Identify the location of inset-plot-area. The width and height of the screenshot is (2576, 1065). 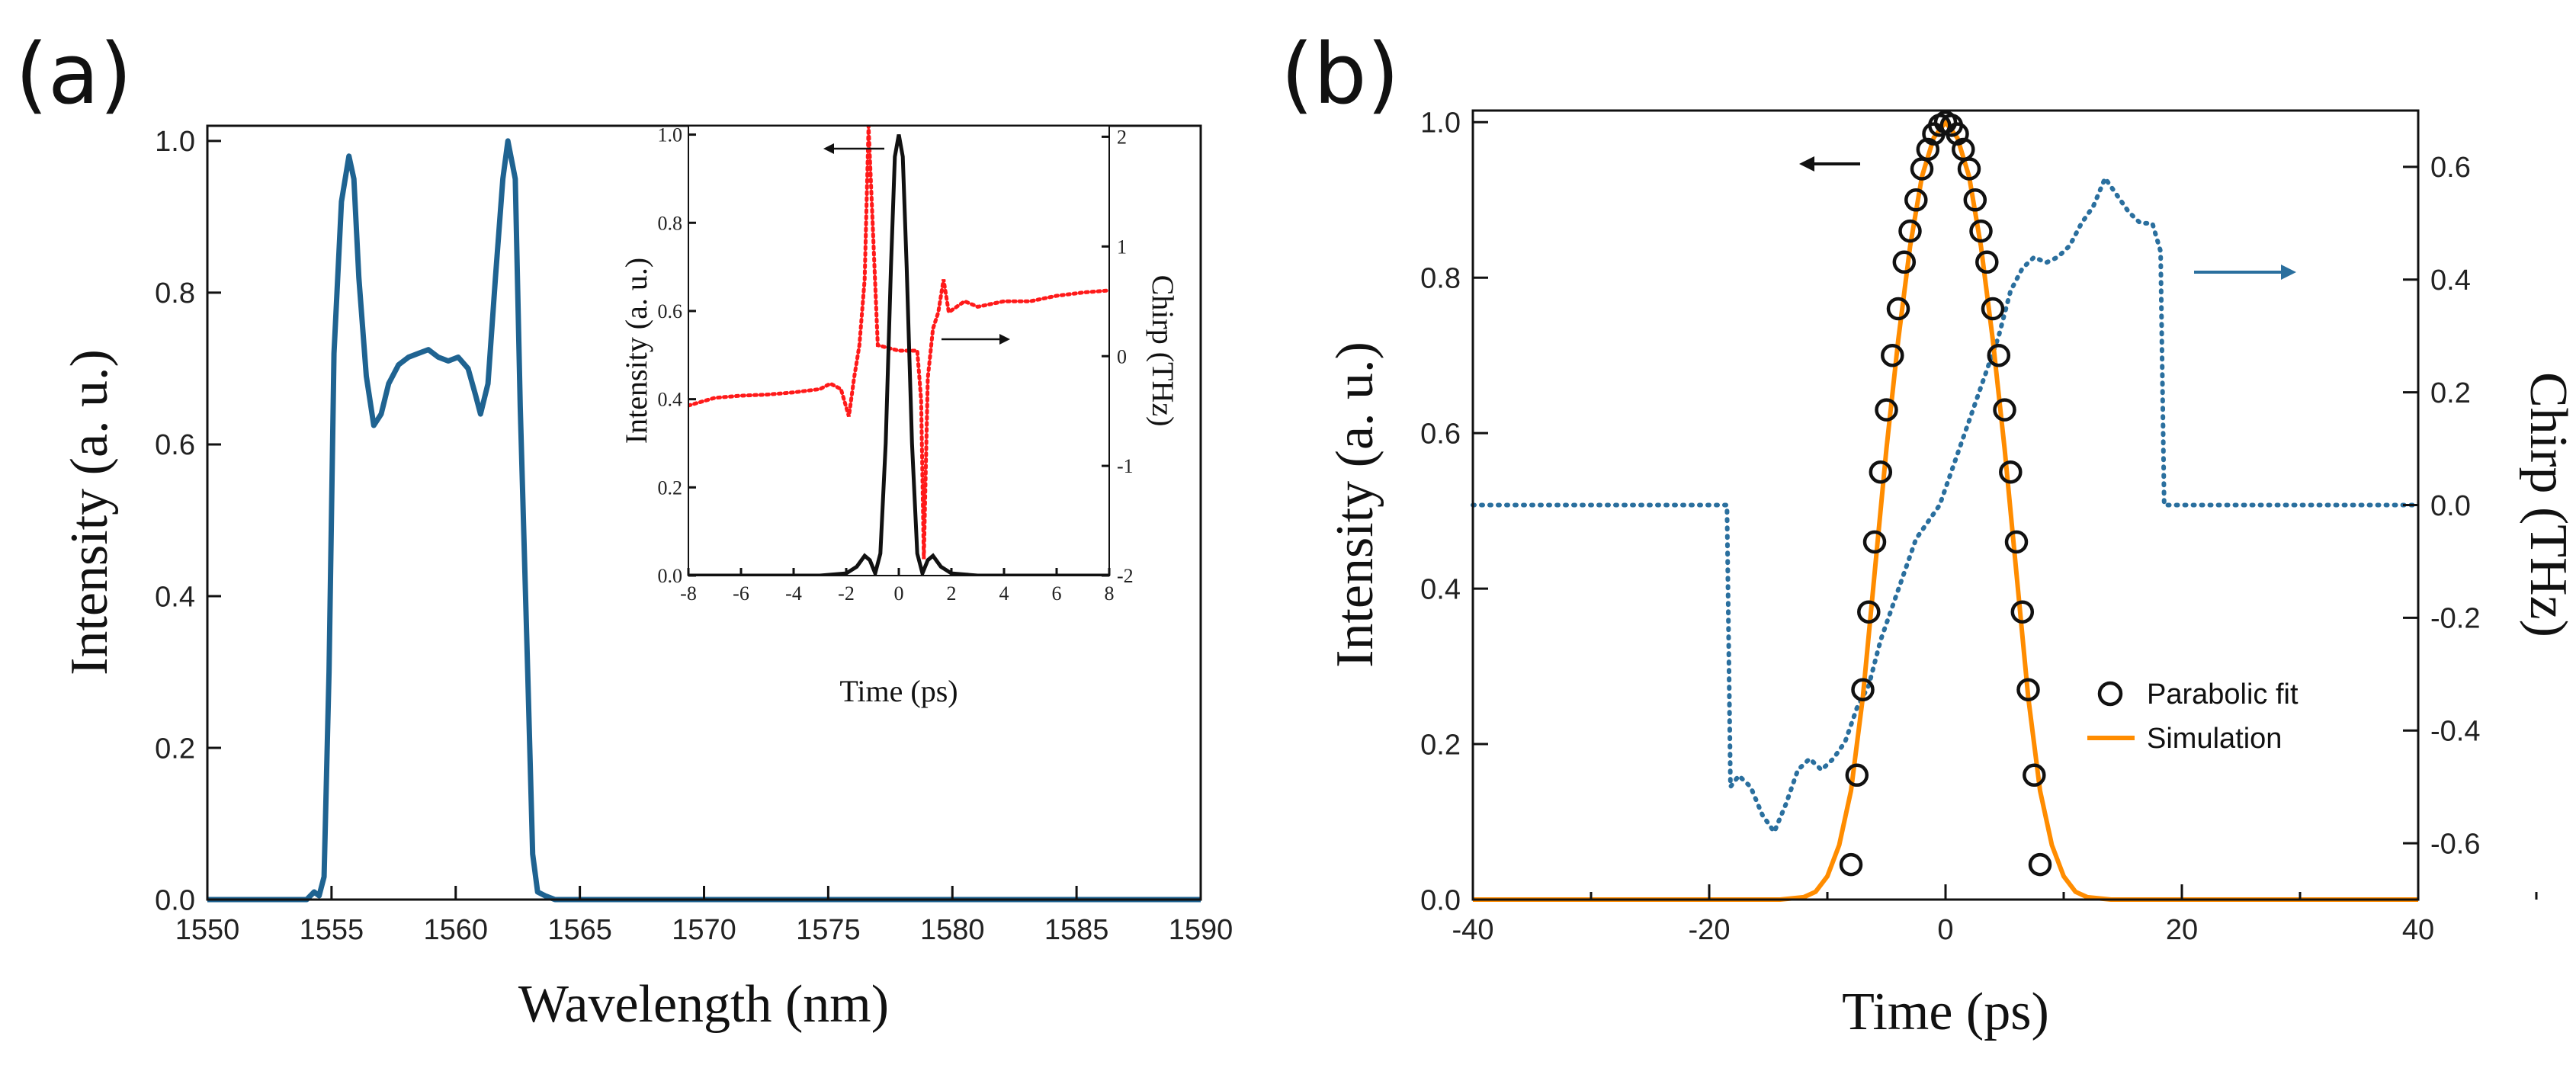
(898, 351).